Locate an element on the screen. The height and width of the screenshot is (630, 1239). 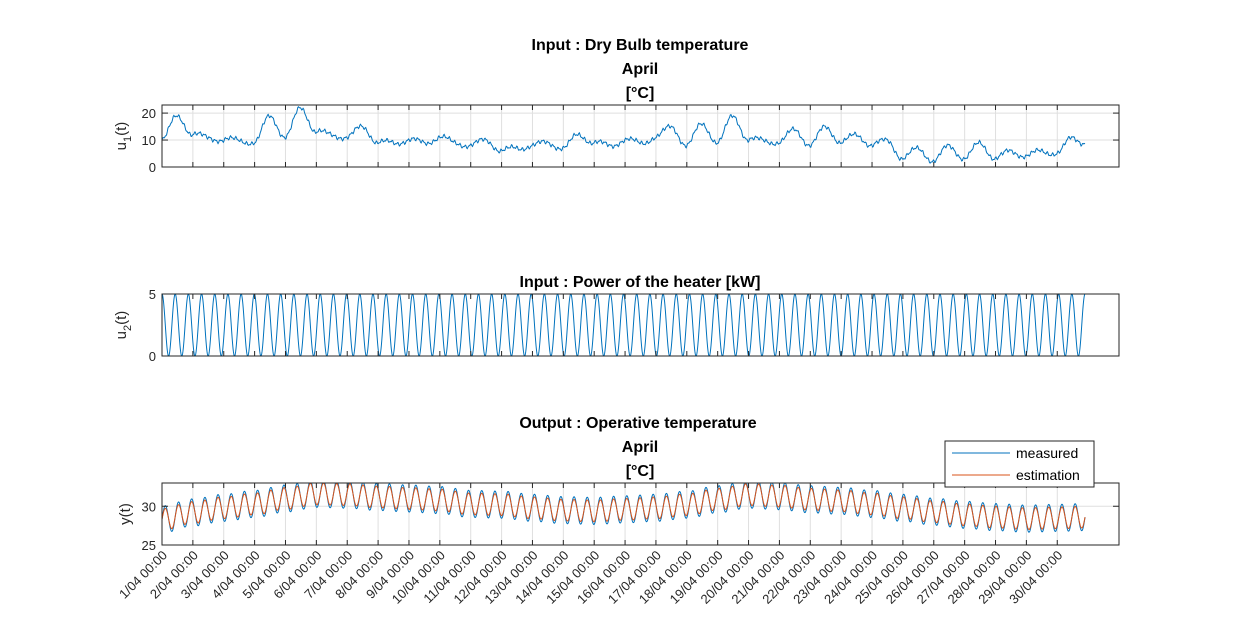
panel1-axes-box is located at coordinates (640, 136).